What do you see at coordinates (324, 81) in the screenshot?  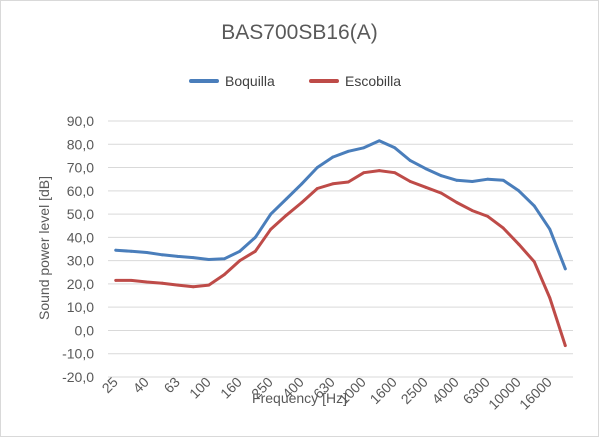 I see `legend-swatch-escobilla` at bounding box center [324, 81].